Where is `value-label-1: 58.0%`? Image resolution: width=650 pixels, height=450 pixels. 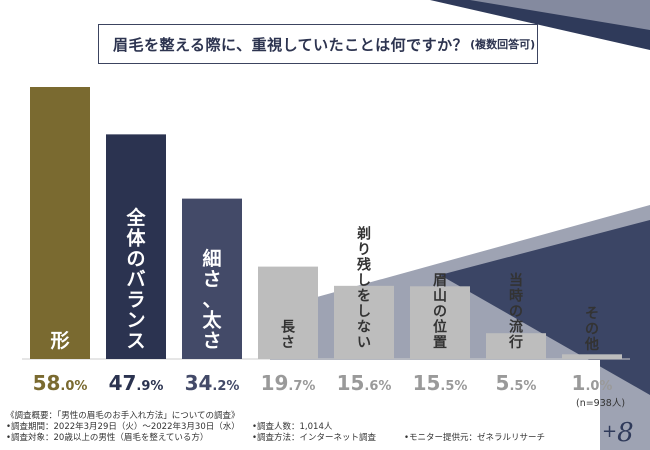 value-label-1: 58.0% is located at coordinates (60, 383).